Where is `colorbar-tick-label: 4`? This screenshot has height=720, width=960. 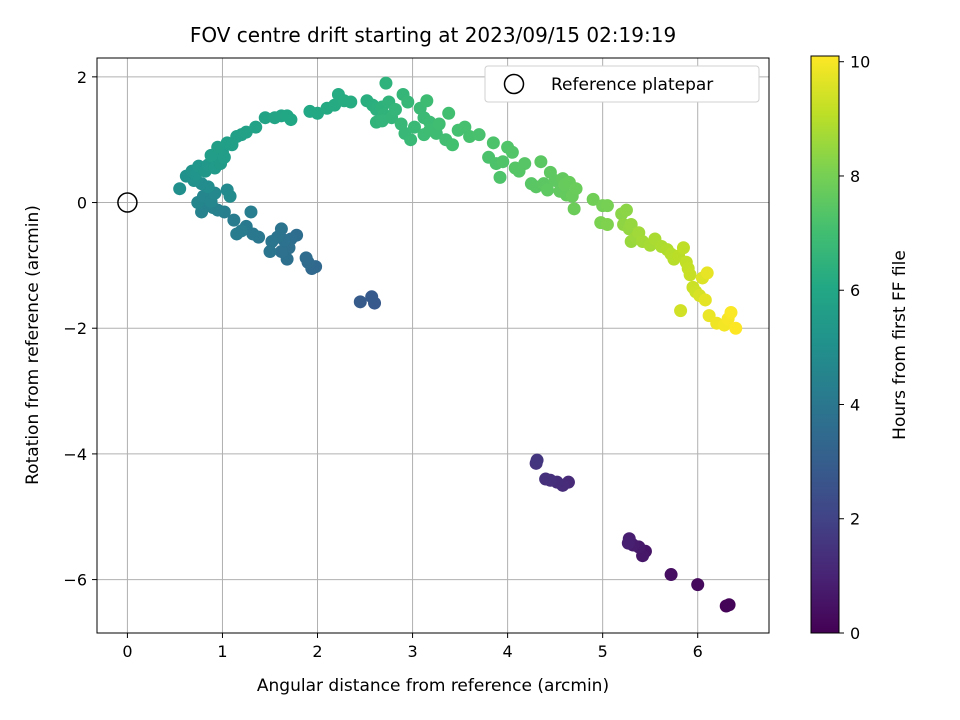
colorbar-tick-label: 4 is located at coordinates (855, 404).